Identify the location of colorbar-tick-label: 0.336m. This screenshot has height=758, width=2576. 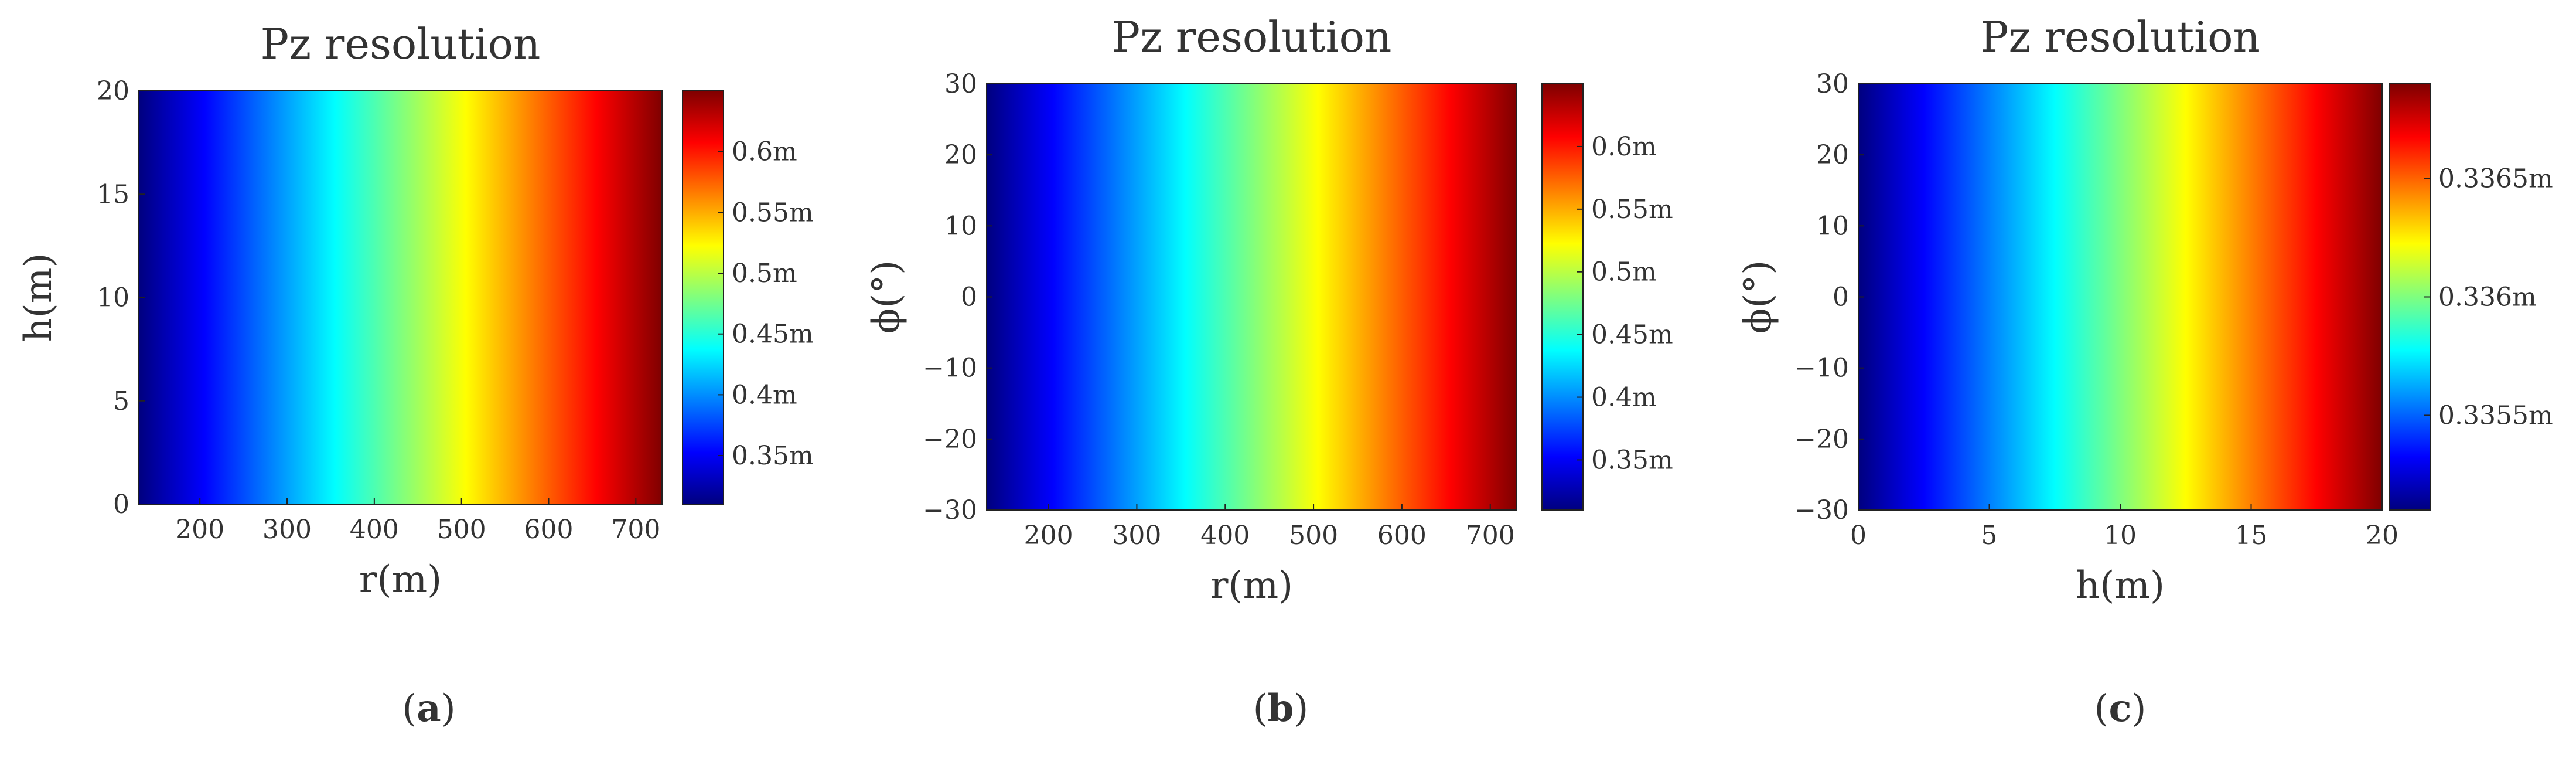
(2487, 297).